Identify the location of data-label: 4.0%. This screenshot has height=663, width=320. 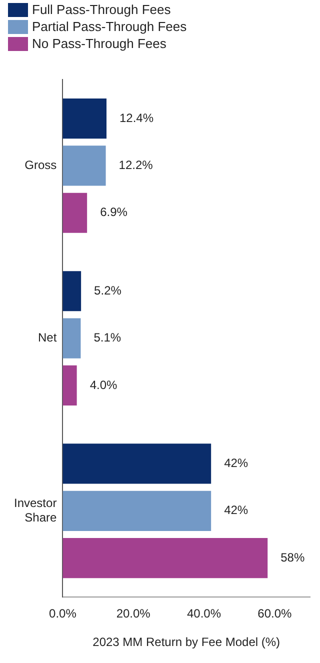
(104, 385).